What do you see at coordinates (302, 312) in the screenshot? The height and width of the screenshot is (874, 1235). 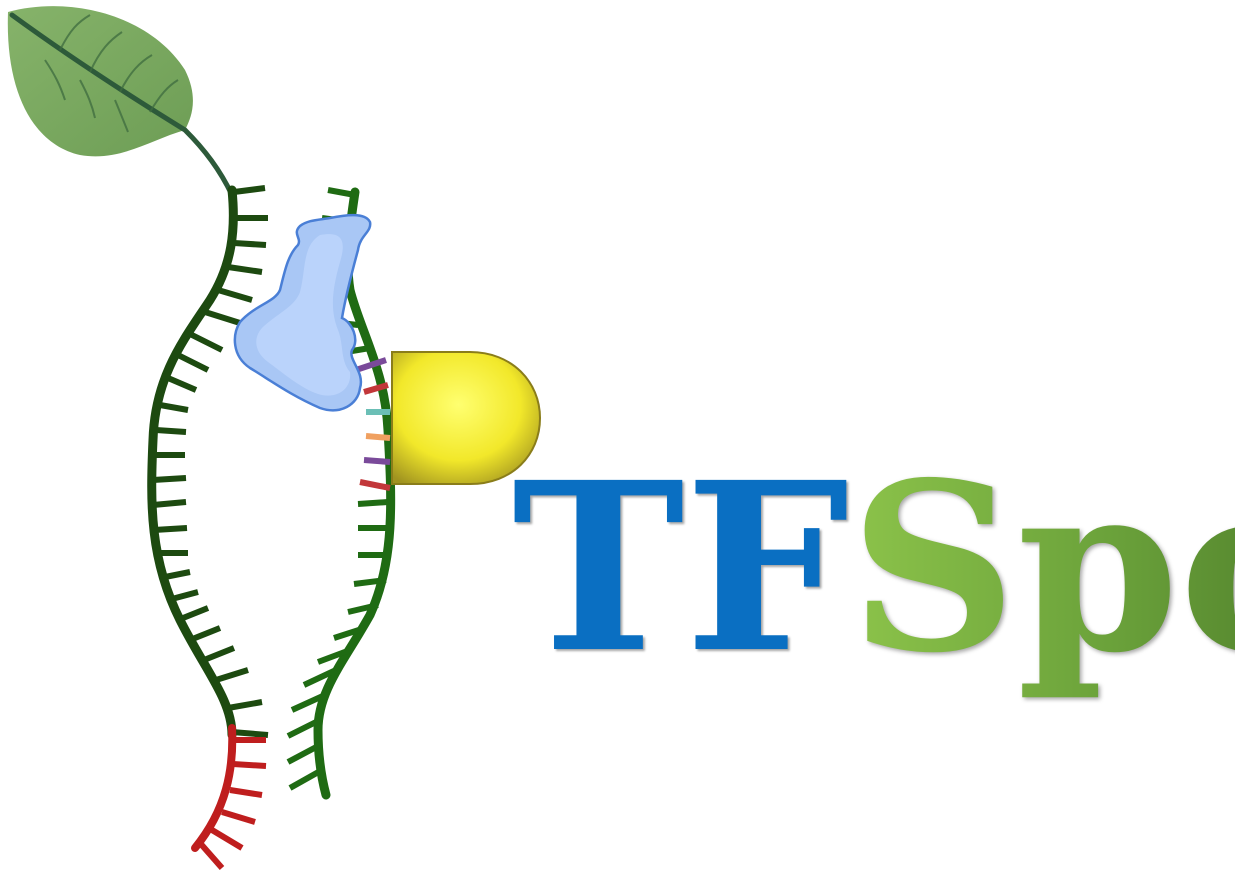 I see `protein-icon` at bounding box center [302, 312].